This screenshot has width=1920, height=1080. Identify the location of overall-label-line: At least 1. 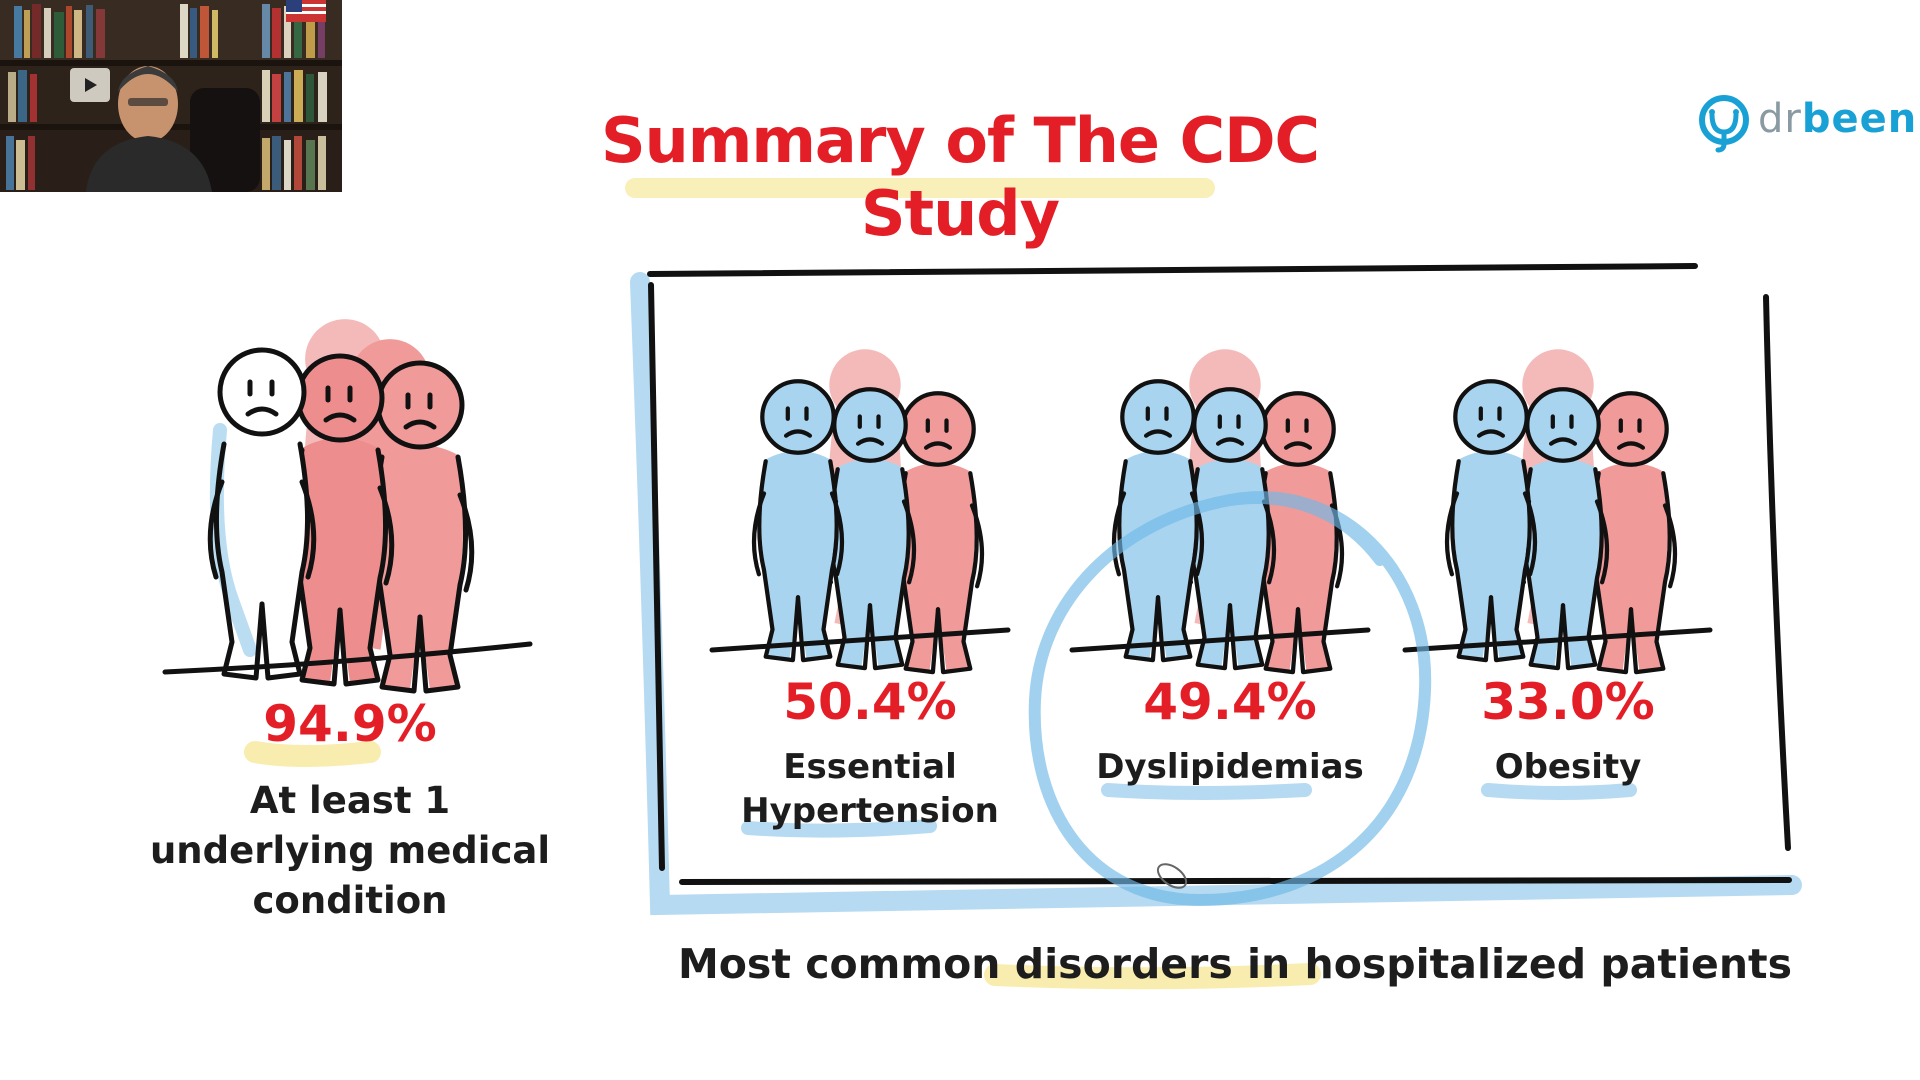
(350, 800).